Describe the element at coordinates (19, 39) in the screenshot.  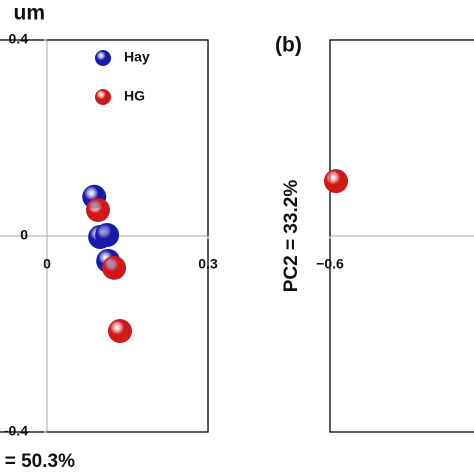
I see `y-tick-label: 0.4` at that location.